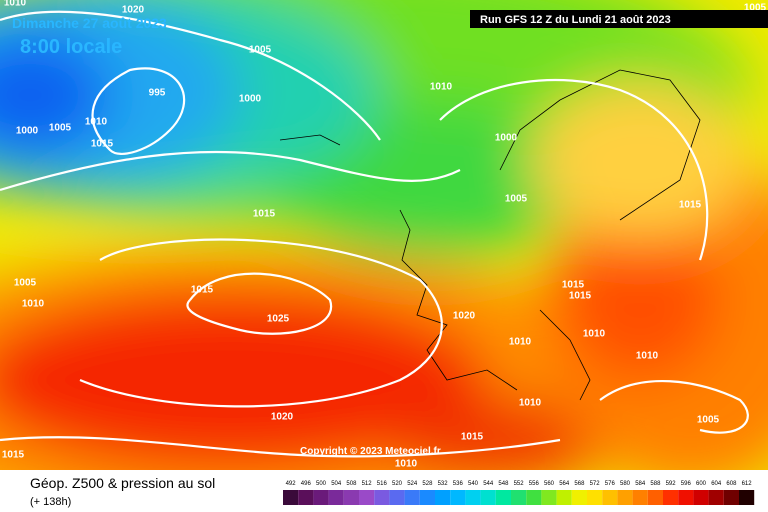 Image resolution: width=768 pixels, height=512 pixels. What do you see at coordinates (579, 484) in the screenshot?
I see `legend-label: 568` at bounding box center [579, 484].